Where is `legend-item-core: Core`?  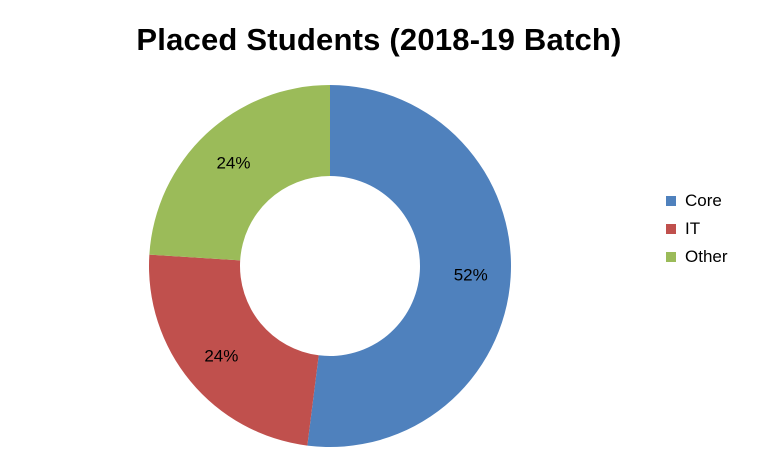
legend-item-core: Core is located at coordinates (697, 201).